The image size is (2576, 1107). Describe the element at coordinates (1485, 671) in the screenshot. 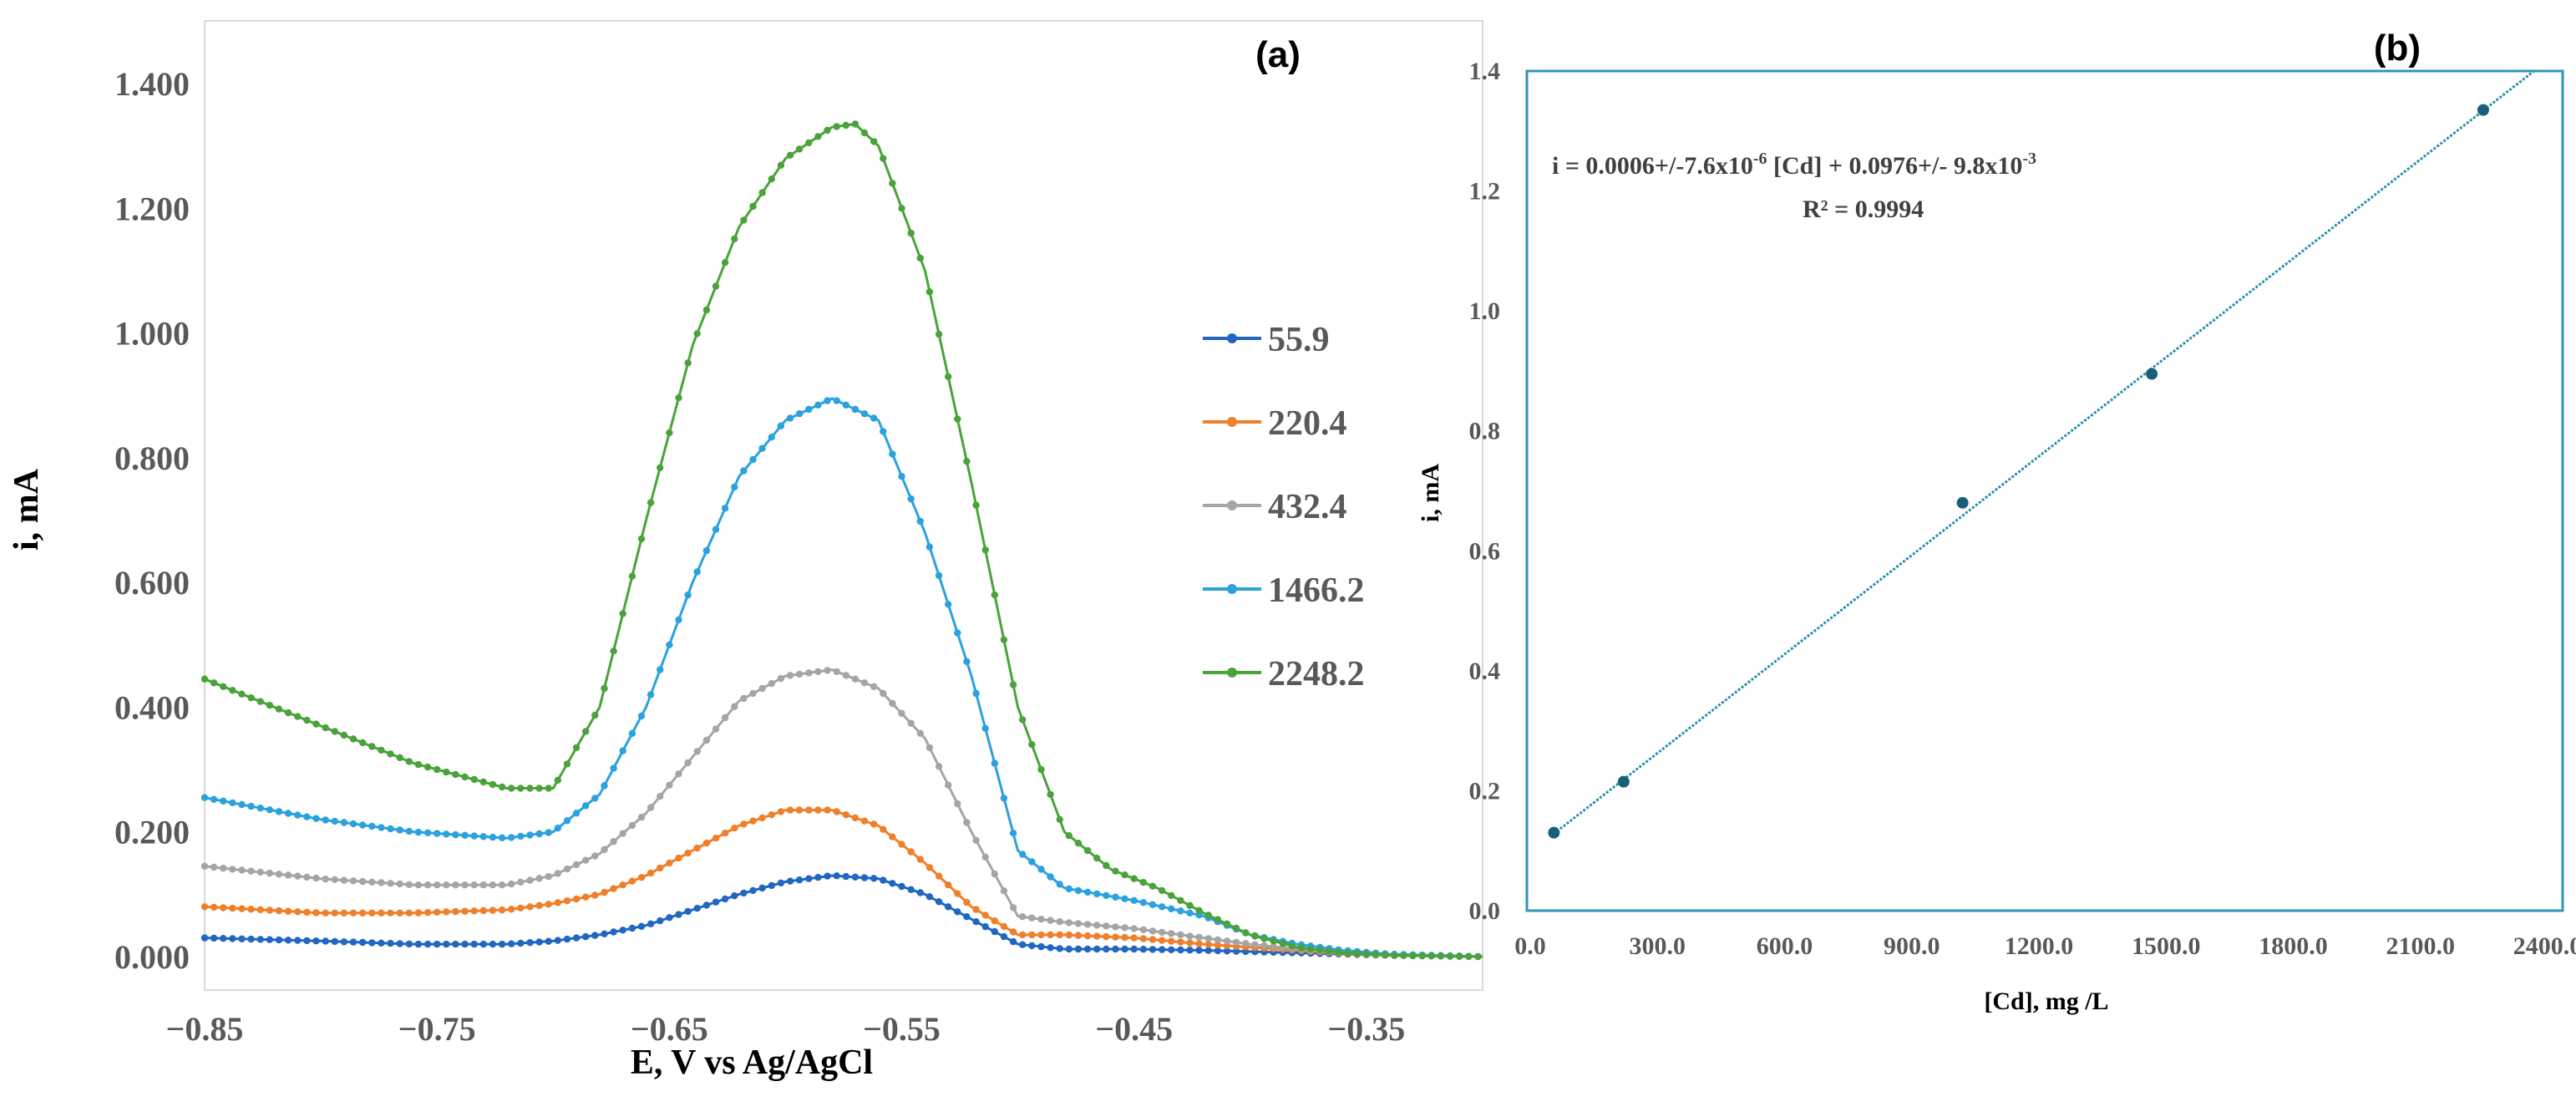

I see `panel-b-y-tick-label: 0.4` at that location.